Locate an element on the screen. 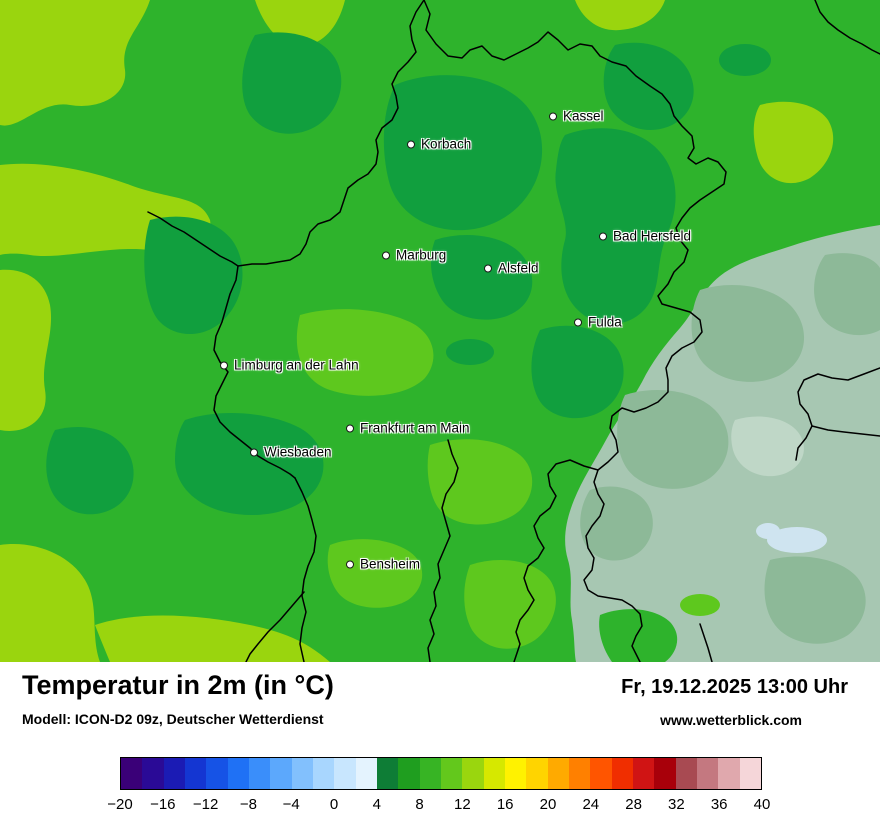 The image size is (880, 830). colorbar-tick-row: −20 −16 −12 −8 −4 0 4 8 12 16 20 24 28 32 36 40 is located at coordinates (438, 806).